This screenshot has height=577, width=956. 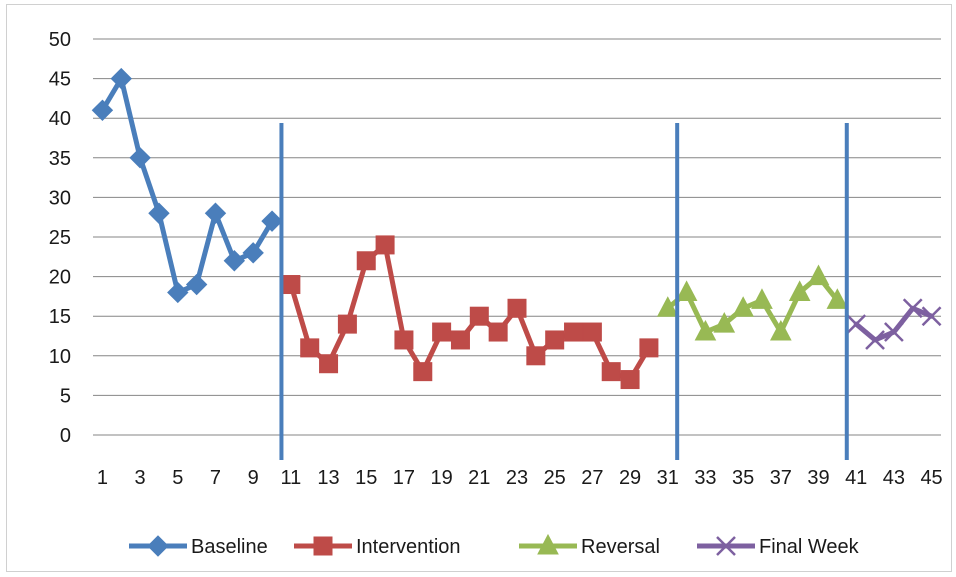 I want to click on y-tick-label: 10, so click(x=60, y=357).